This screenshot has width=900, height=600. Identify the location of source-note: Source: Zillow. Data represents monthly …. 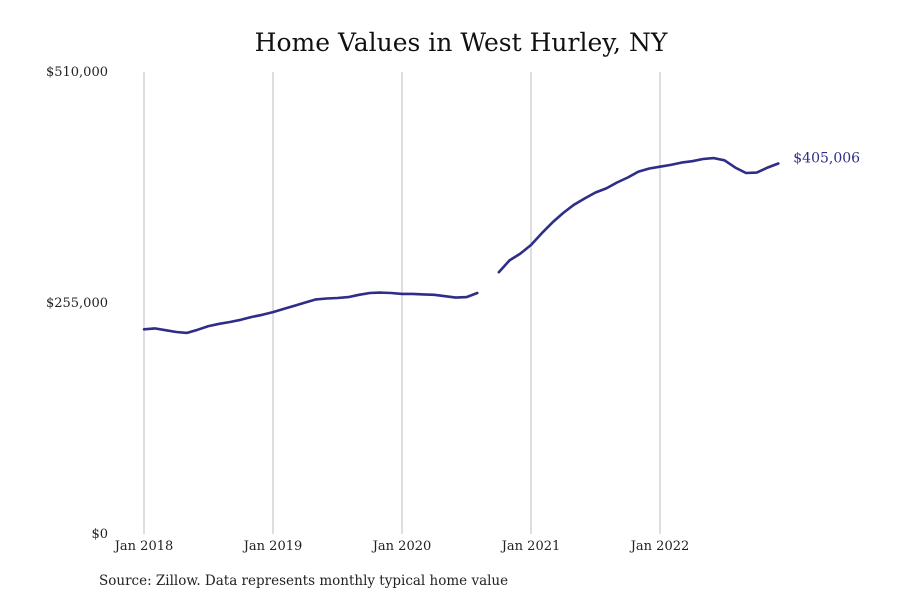
(303, 581).